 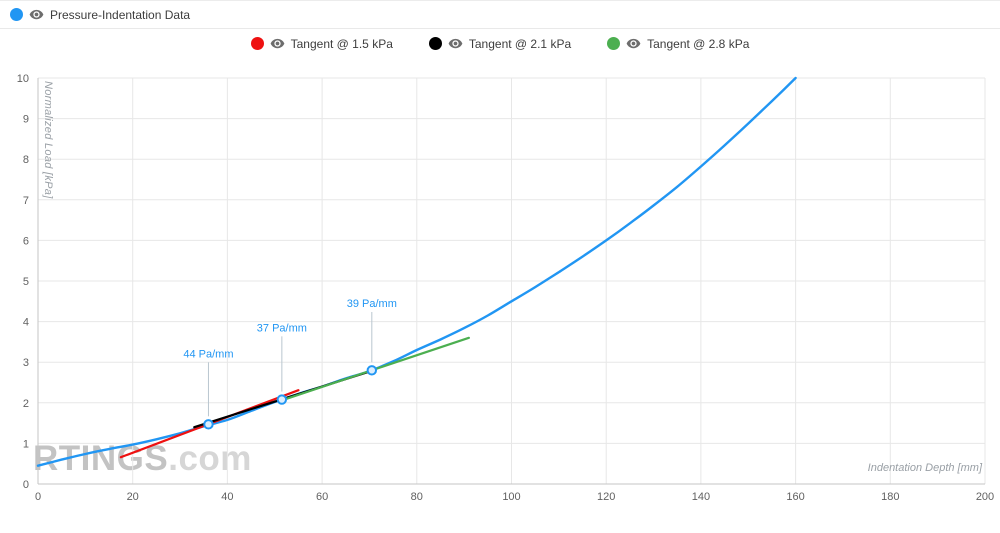 What do you see at coordinates (698, 43) in the screenshot?
I see `legend-label: Tangent @ 2.8 kPa` at bounding box center [698, 43].